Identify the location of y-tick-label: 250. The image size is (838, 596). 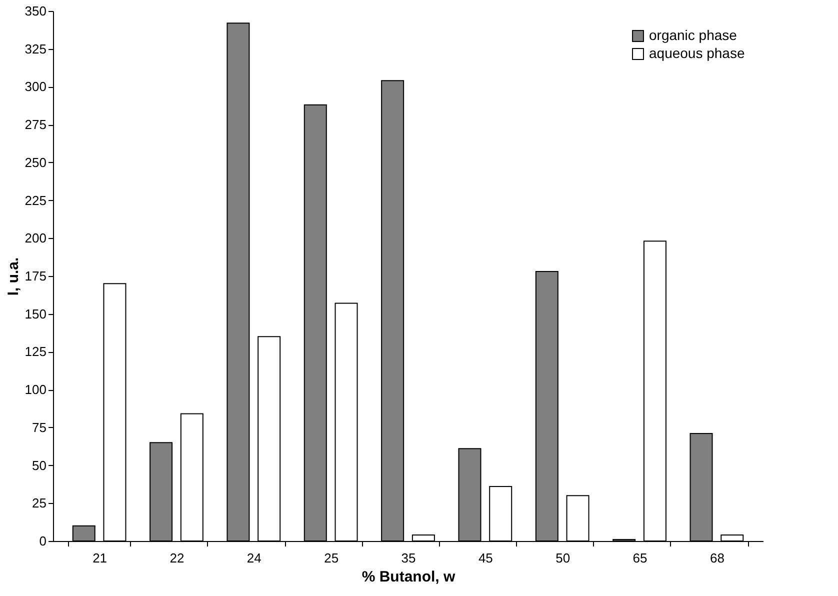
(35, 162).